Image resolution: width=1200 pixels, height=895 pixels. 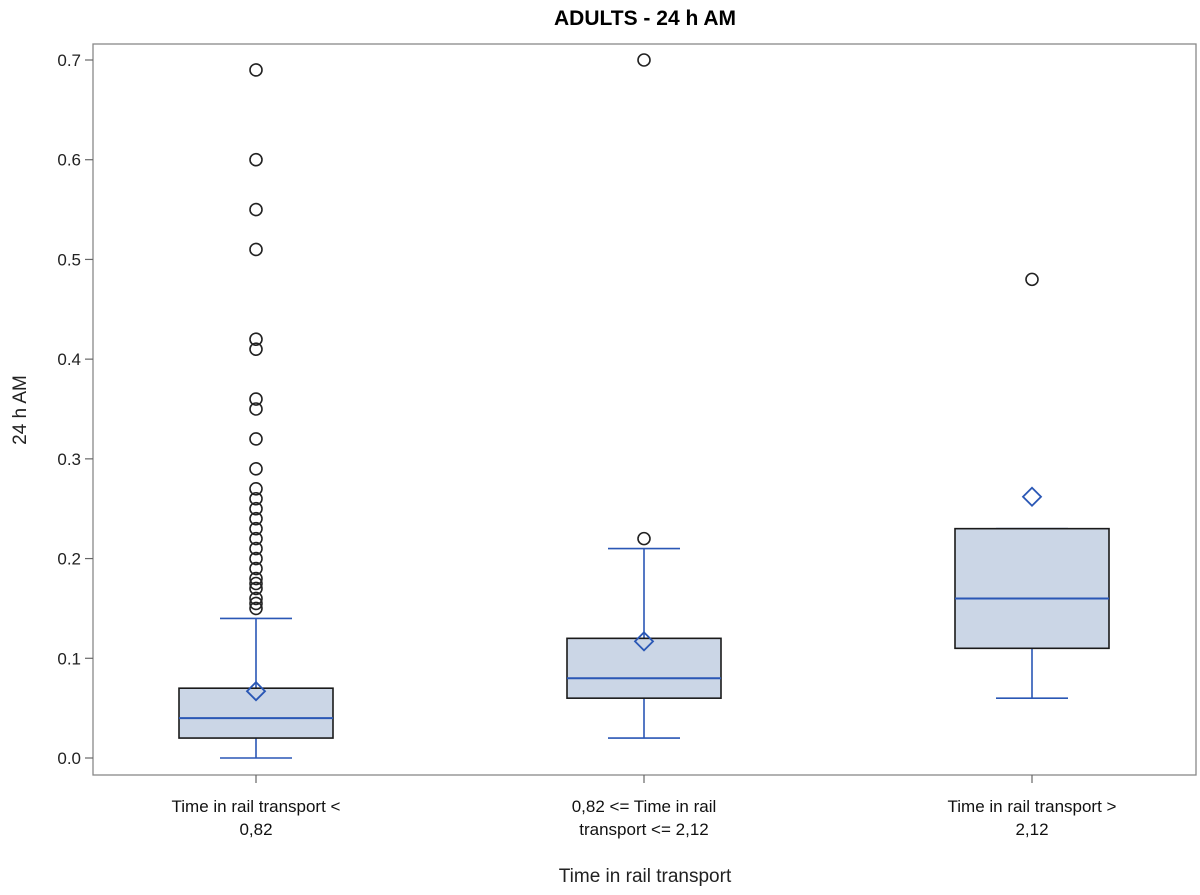 What do you see at coordinates (20, 410) in the screenshot?
I see `y-axis-title: 24 h AM` at bounding box center [20, 410].